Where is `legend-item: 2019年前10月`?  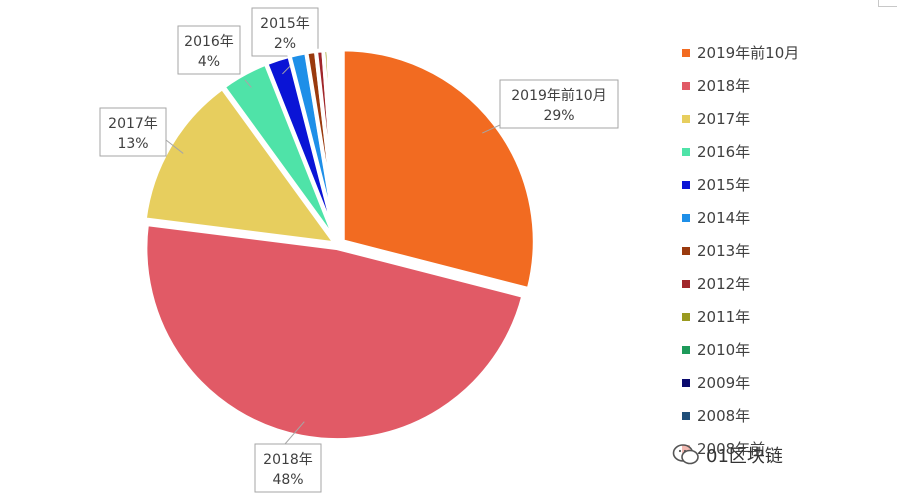
legend-item: 2019年前10月 is located at coordinates (787, 52).